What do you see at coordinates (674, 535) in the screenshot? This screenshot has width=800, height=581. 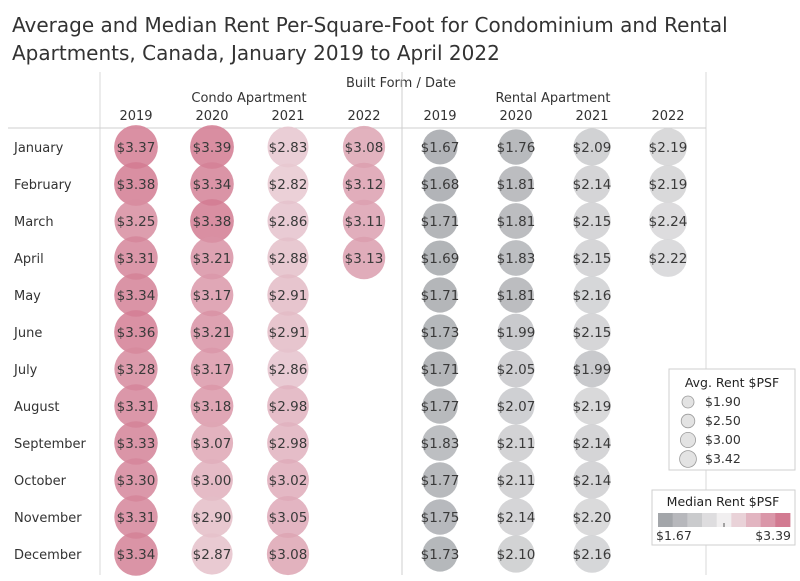 I see `color-legend-min: $1.67` at bounding box center [674, 535].